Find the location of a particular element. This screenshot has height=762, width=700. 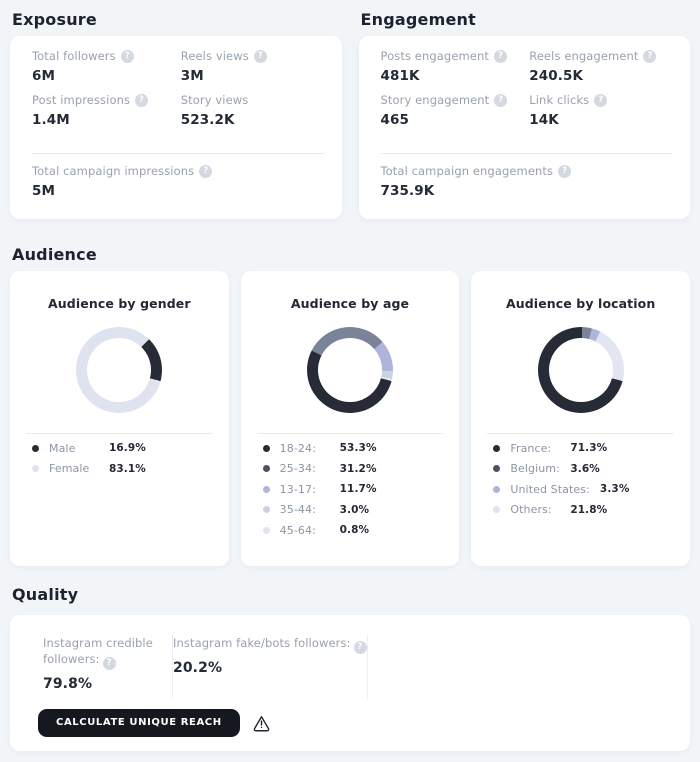

stat-label-text: Post impressions is located at coordinates (81, 100).